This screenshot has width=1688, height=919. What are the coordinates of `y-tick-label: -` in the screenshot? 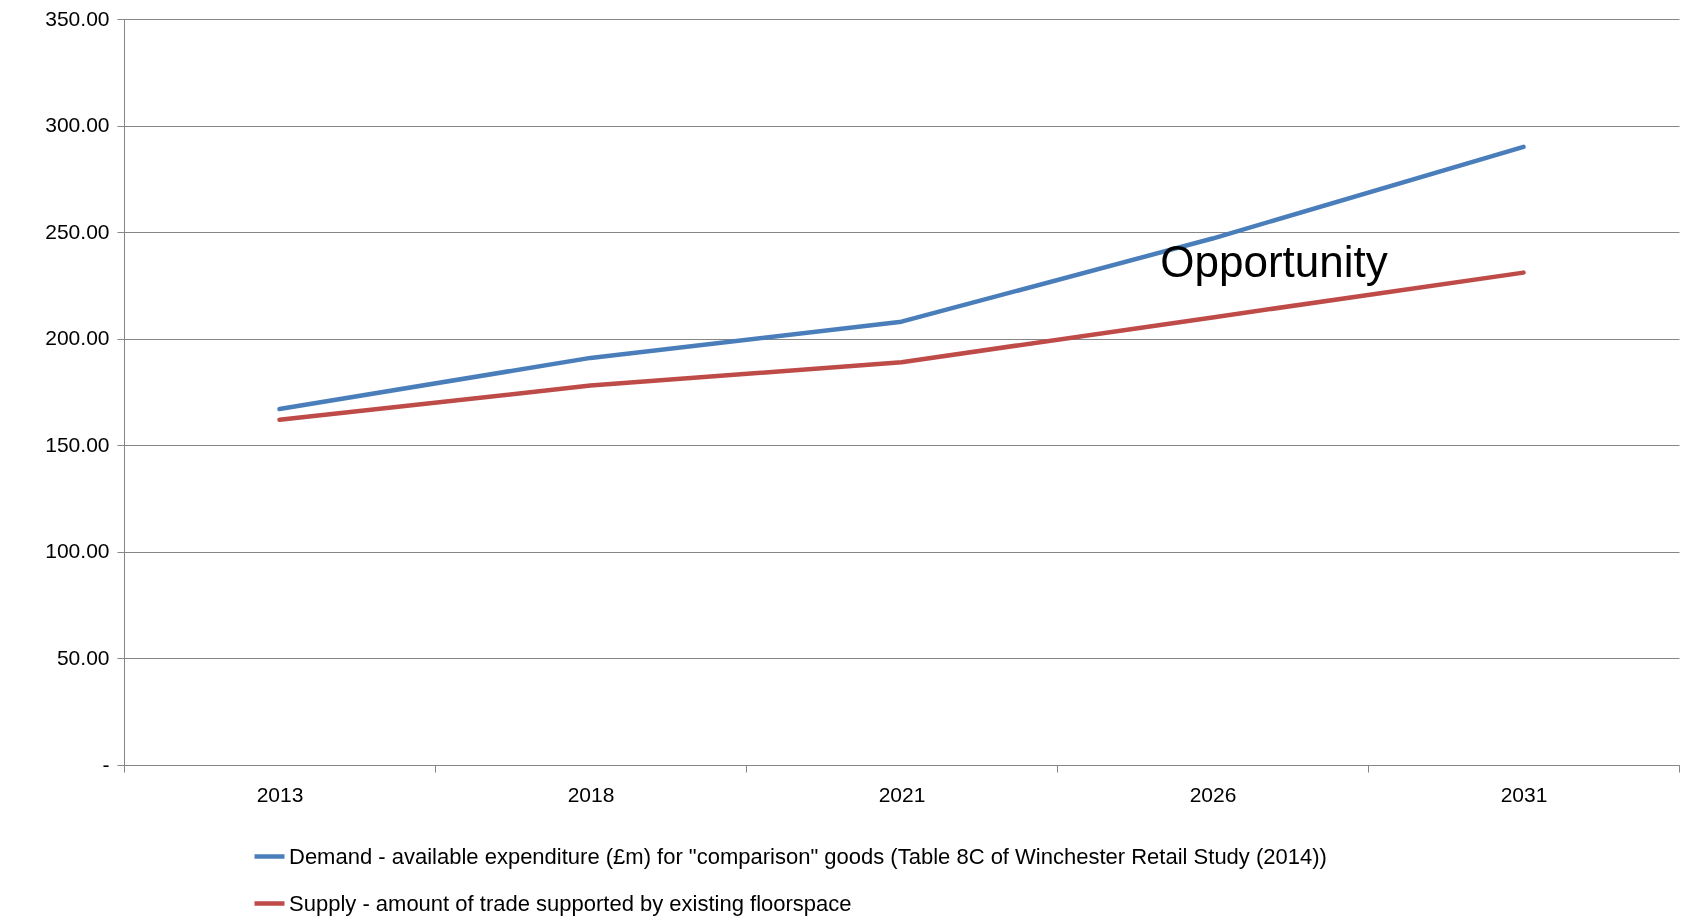 It's located at (106, 764).